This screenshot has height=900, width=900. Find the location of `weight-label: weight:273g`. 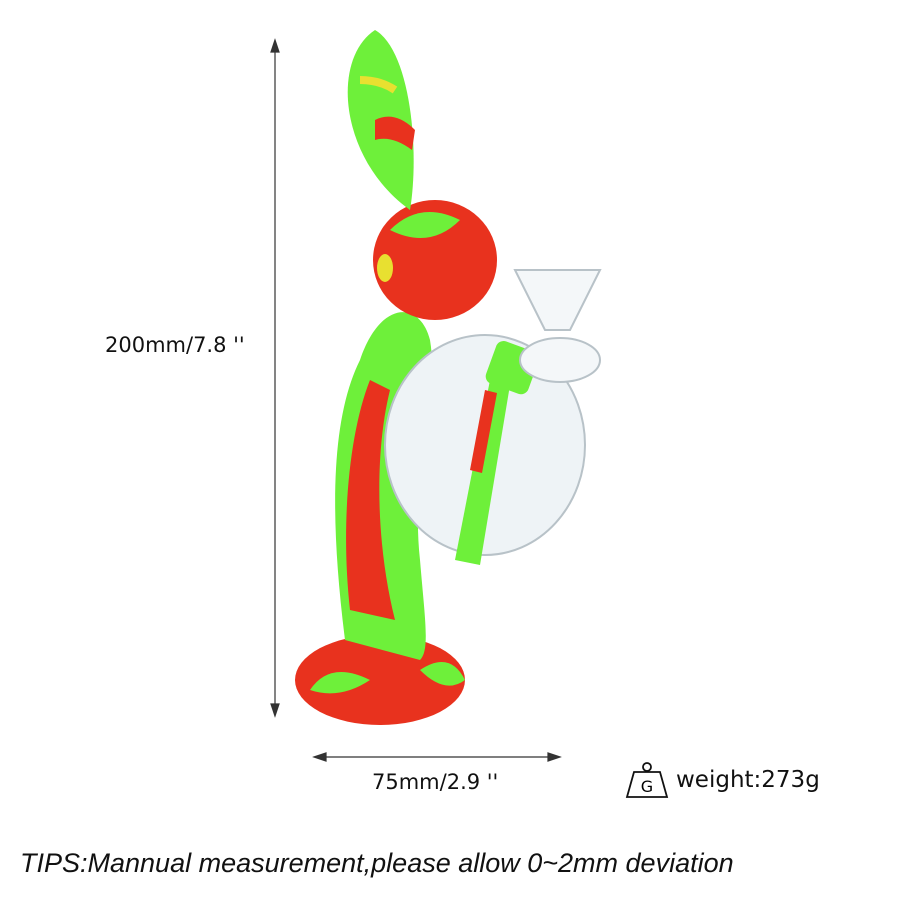

weight-label: weight:273g is located at coordinates (748, 780).